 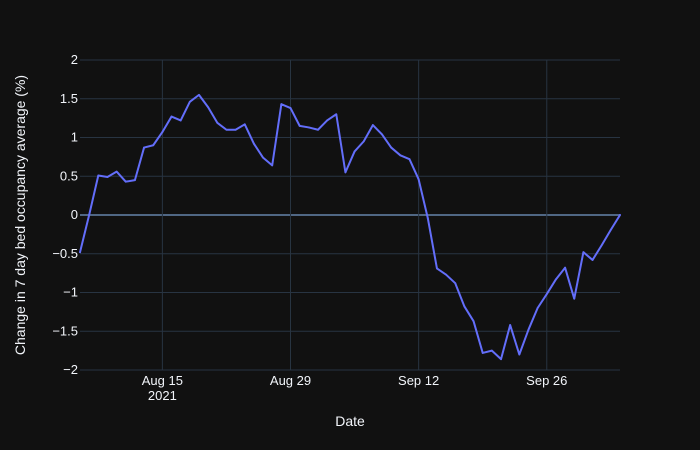 I want to click on x-tick-sublabel: 2021, so click(x=162, y=395).